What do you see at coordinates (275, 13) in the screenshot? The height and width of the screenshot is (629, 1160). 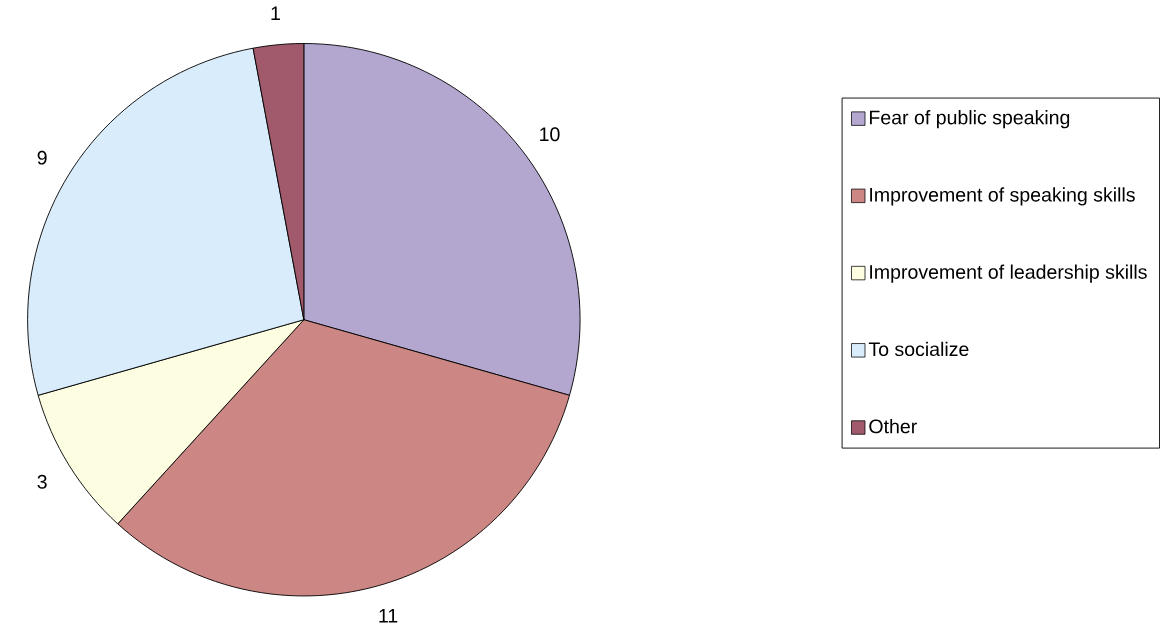 I see `data-label: 1` at bounding box center [275, 13].